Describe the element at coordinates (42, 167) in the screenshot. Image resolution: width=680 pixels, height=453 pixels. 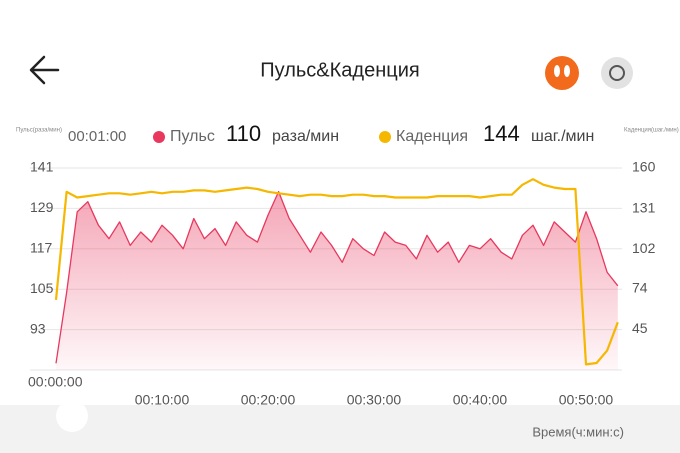
I see `y-tick-label: 141` at that location.